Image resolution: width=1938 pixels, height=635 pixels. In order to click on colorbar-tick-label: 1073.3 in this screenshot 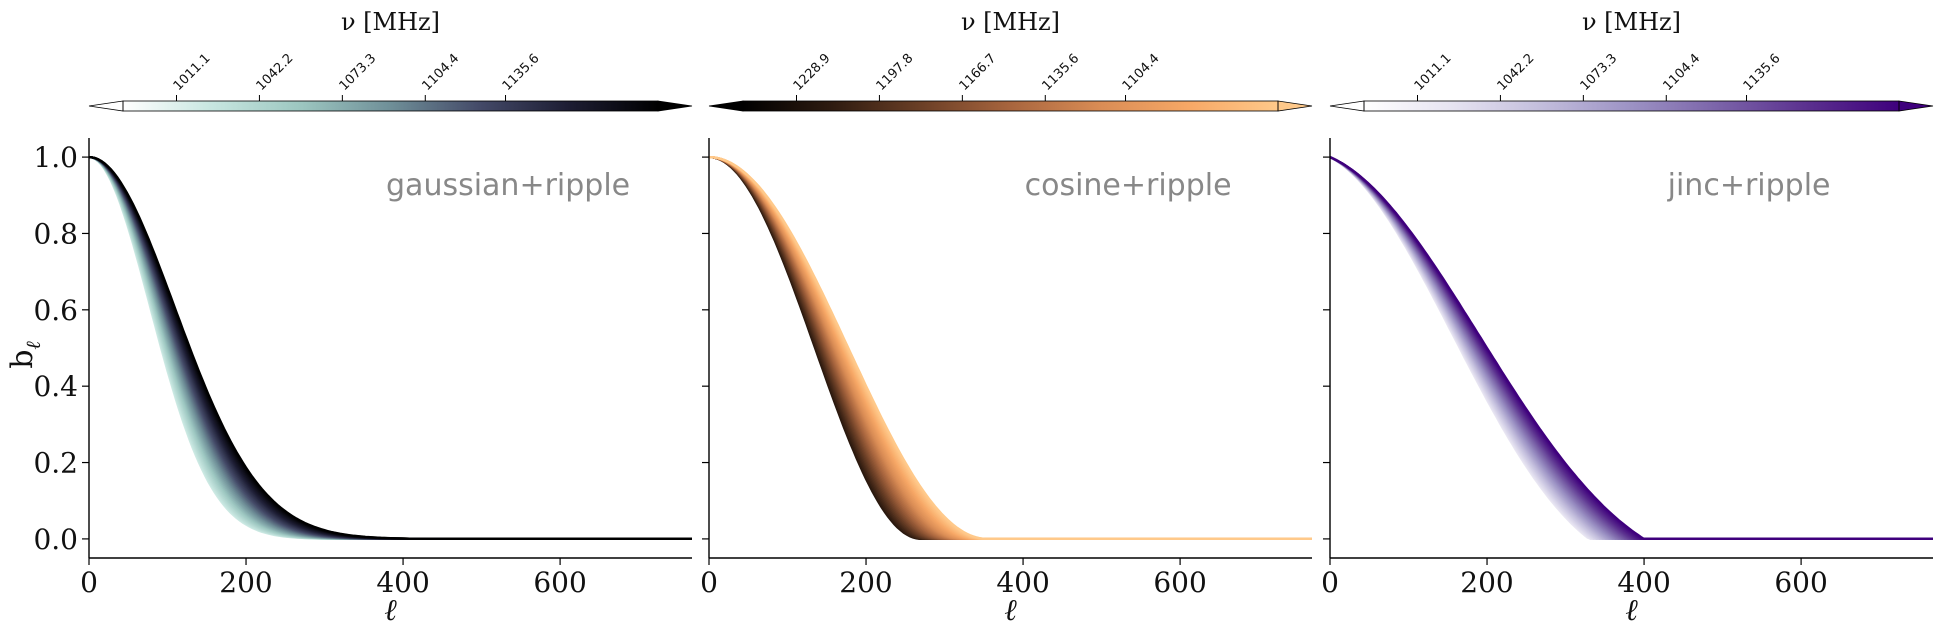, I will do `click(358, 72)`.